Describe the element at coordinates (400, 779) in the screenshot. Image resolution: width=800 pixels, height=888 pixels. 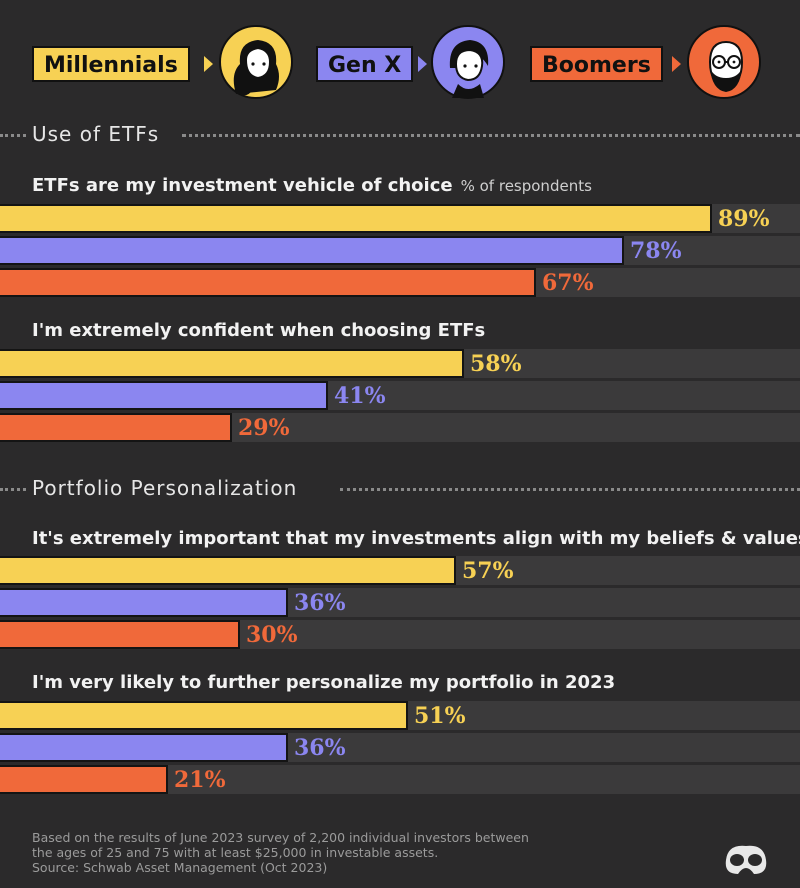
I see `bar-row-boomers: 21%` at that location.